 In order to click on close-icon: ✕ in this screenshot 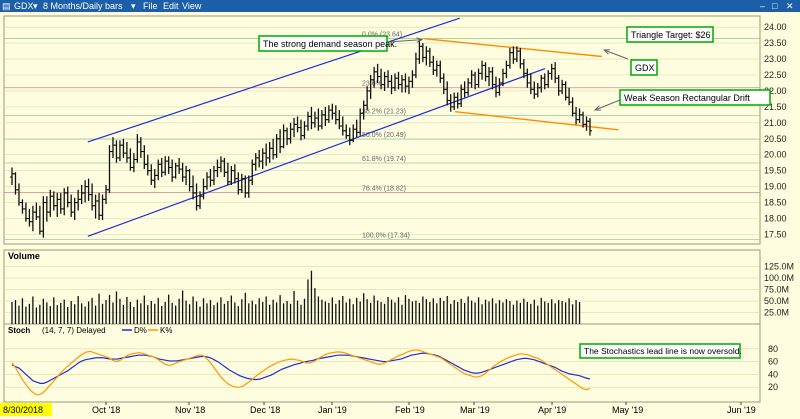, I will do `click(790, 6)`.